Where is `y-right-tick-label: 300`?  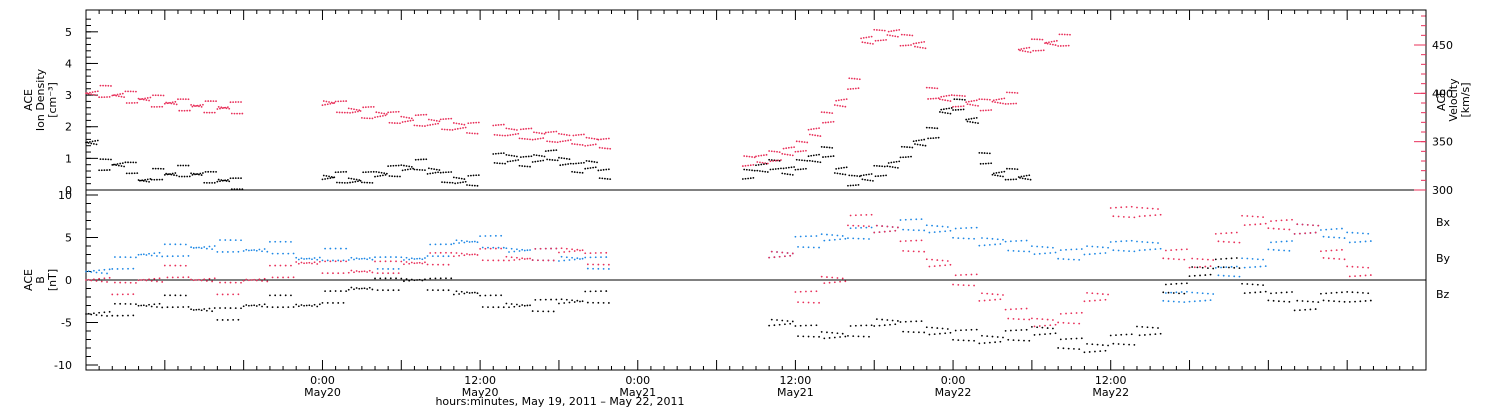 y-right-tick-label: 300 is located at coordinates (1442, 190).